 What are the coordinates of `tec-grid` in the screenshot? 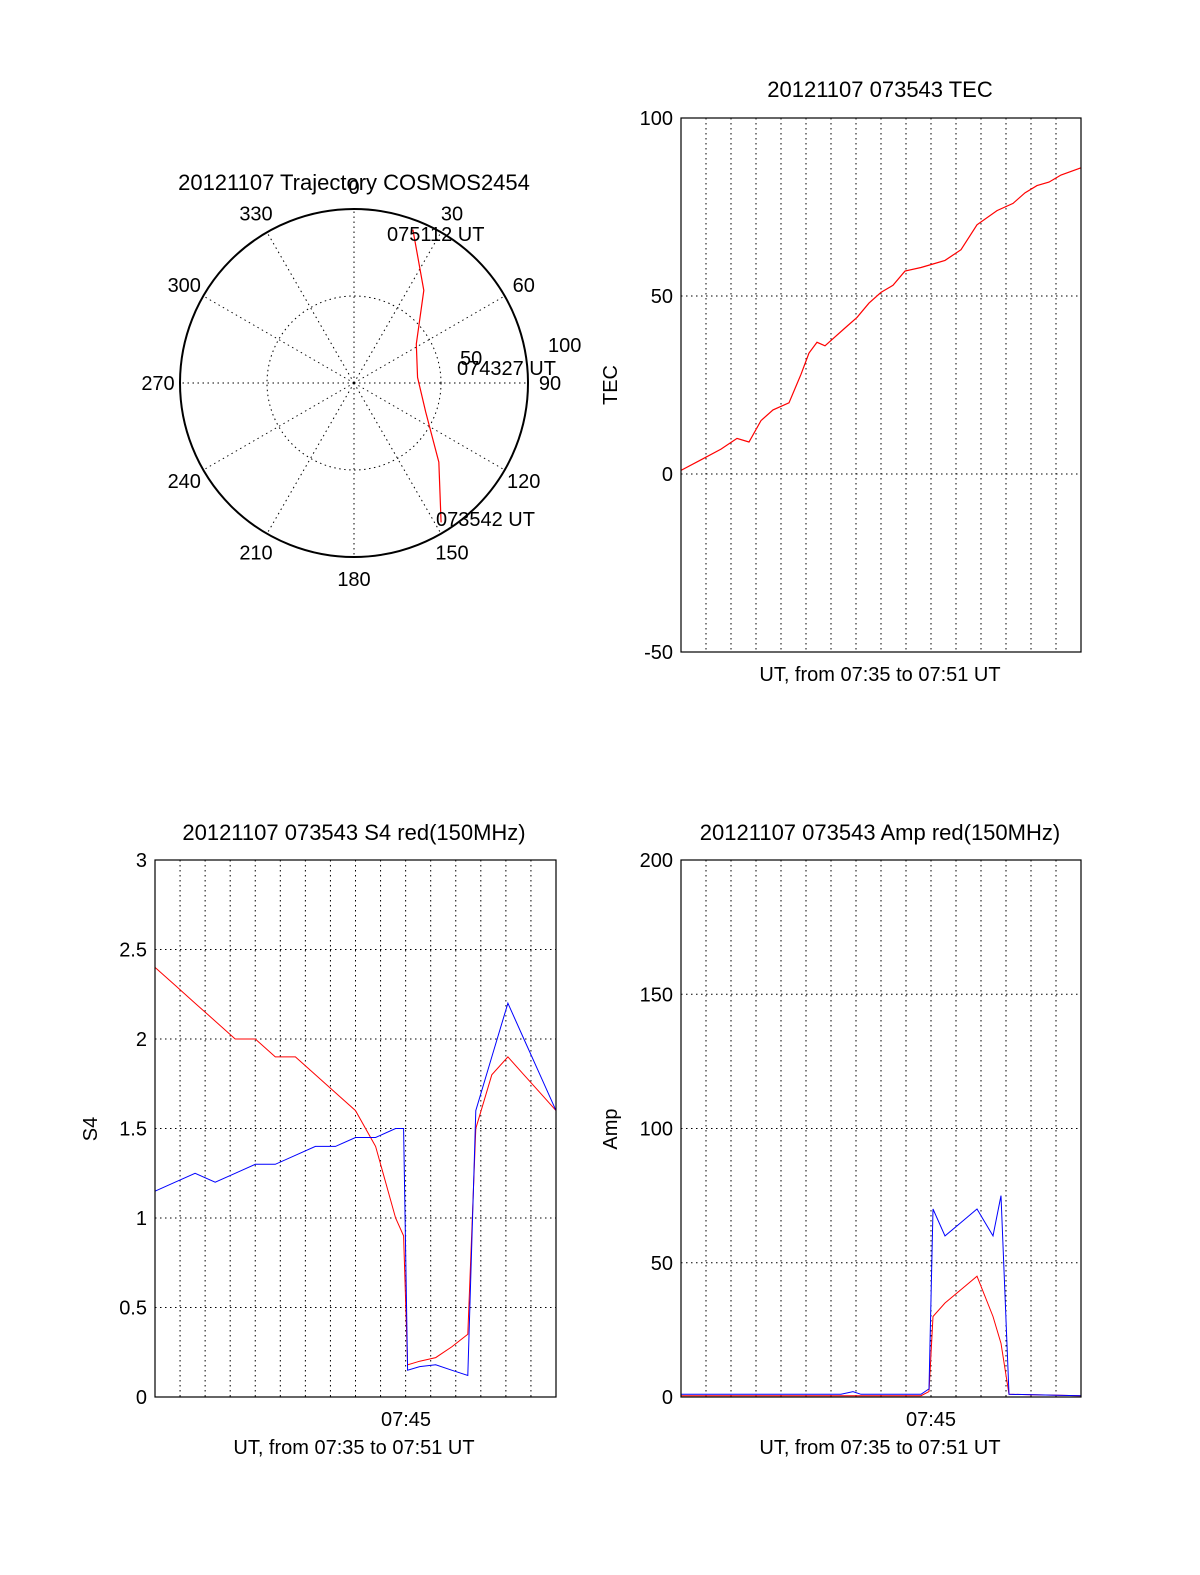 It's located at (881, 385).